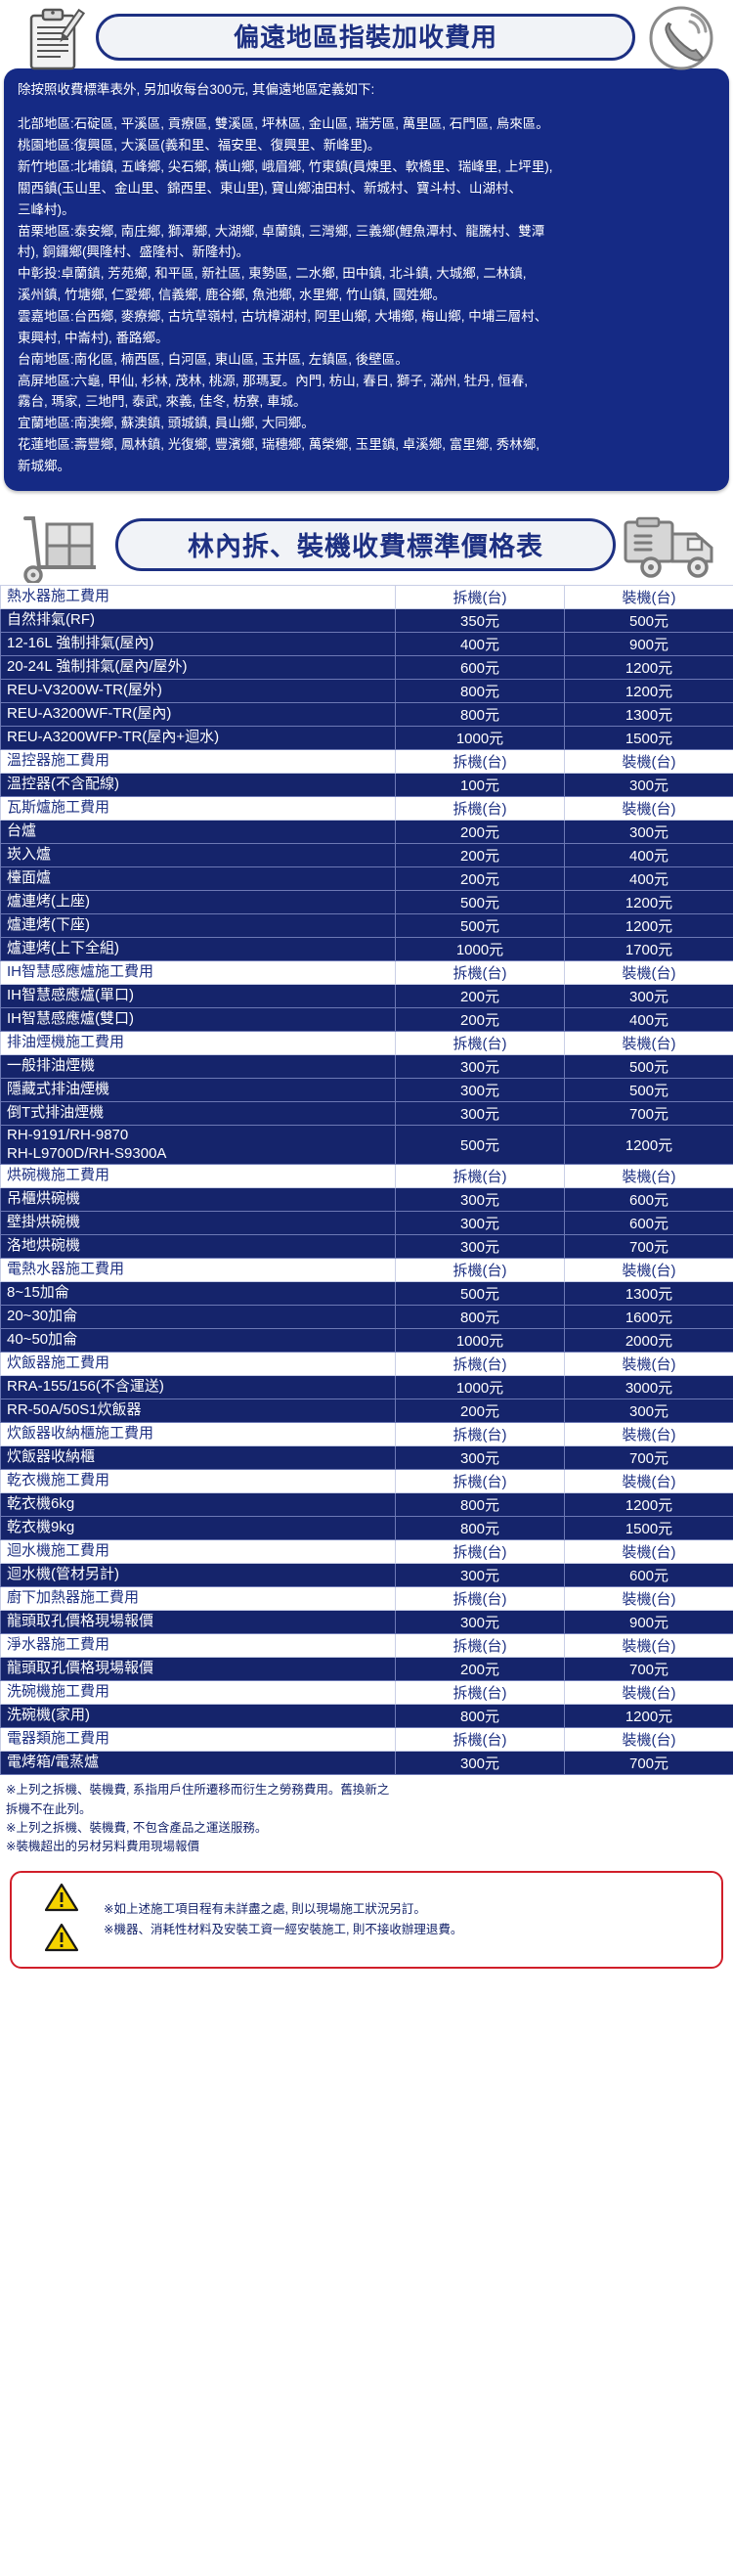 This screenshot has width=733, height=2576. I want to click on table-row: 洗碗機(家用) 800元 1200元, so click(366, 1716).